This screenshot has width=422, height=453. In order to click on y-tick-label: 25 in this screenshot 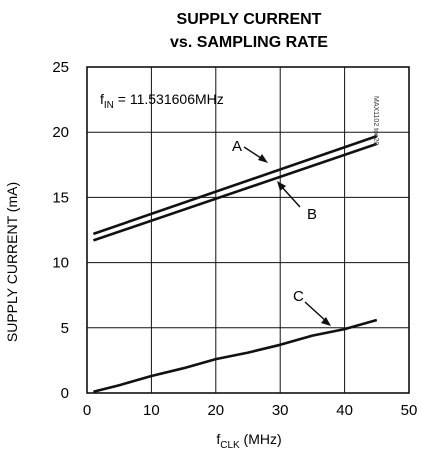, I will do `click(60, 67)`.